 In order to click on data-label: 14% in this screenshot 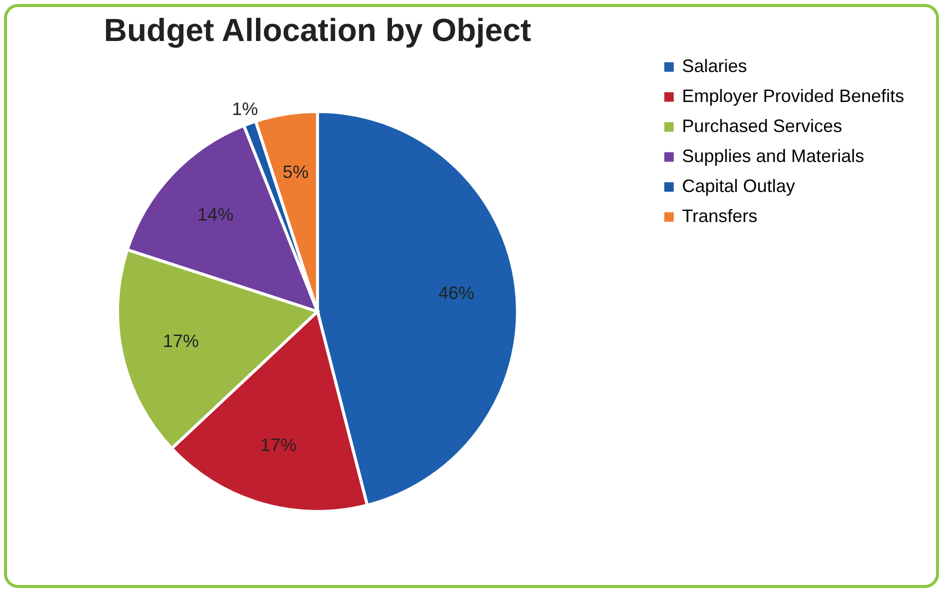, I will do `click(215, 214)`.